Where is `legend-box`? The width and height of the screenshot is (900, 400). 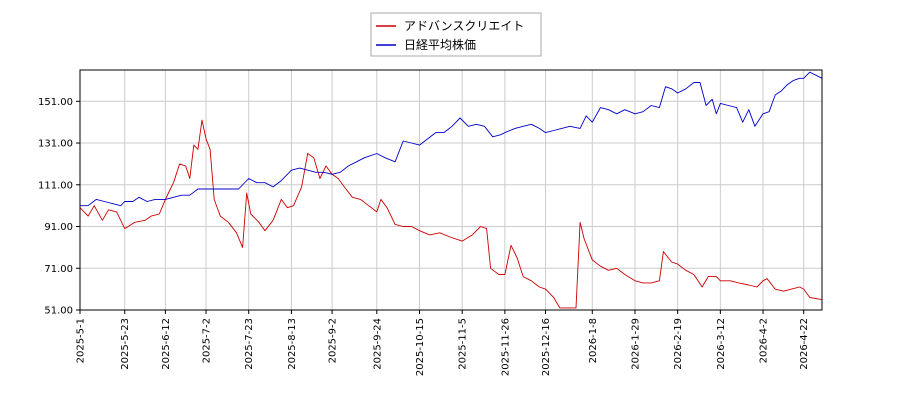 legend-box is located at coordinates (456, 34).